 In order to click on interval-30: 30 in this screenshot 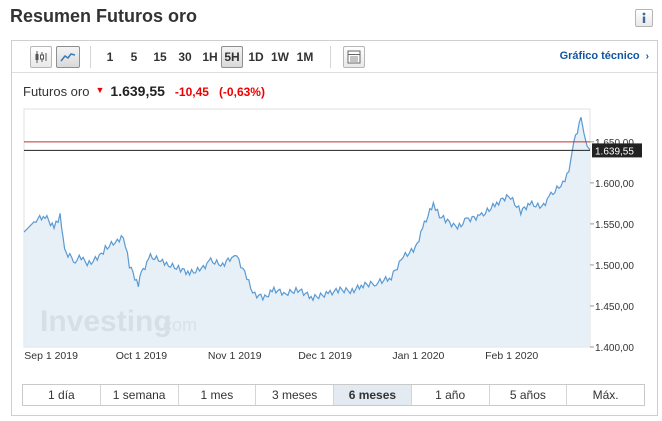, I will do `click(185, 57)`.